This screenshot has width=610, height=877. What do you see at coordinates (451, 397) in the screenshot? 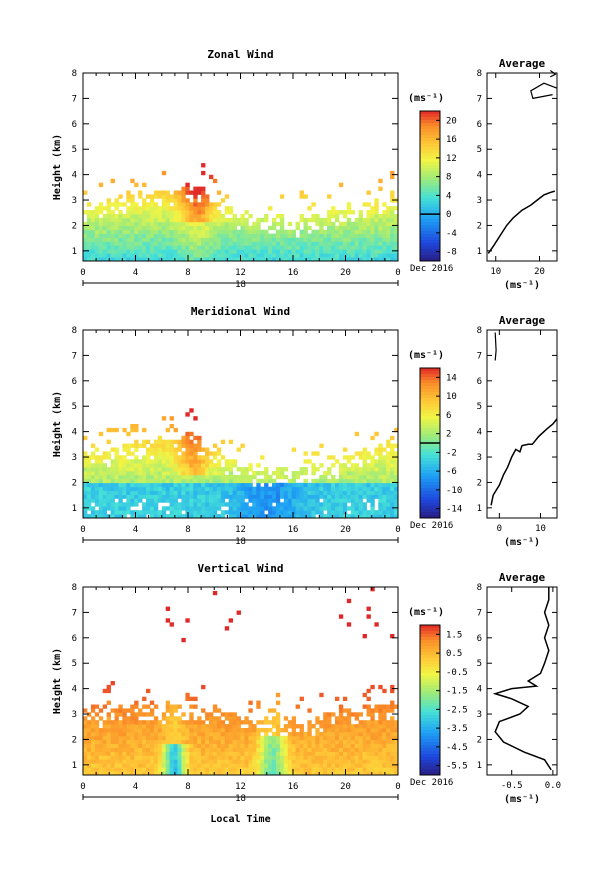
I see `colorbar-tick-label: 10` at bounding box center [451, 397].